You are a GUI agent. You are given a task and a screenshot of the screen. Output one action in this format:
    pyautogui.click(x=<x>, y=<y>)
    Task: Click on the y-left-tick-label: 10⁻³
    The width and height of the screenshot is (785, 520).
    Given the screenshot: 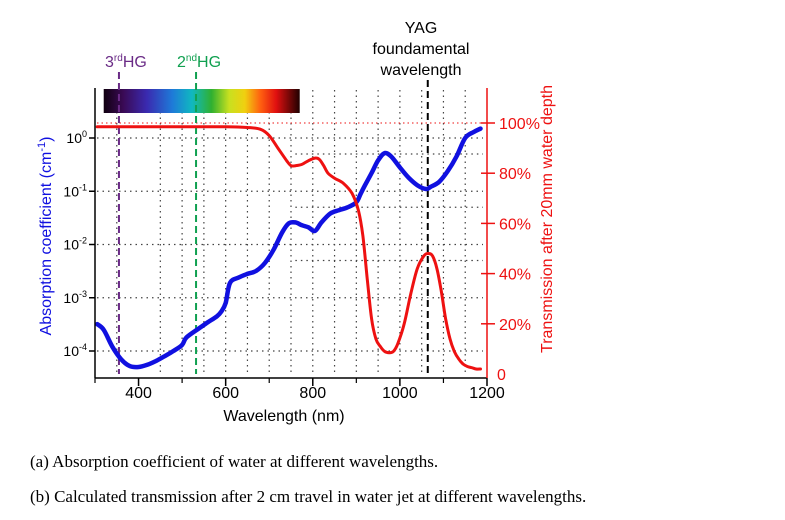 What is the action you would take?
    pyautogui.click(x=75, y=297)
    